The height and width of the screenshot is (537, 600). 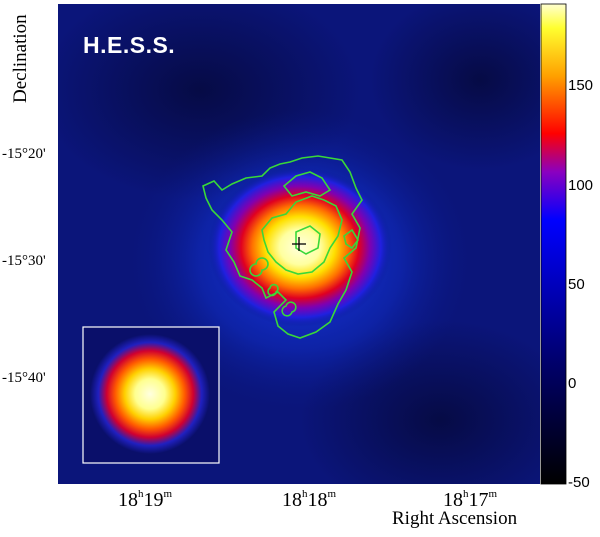 I want to click on colorbar-tick-label: 100, so click(x=581, y=185).